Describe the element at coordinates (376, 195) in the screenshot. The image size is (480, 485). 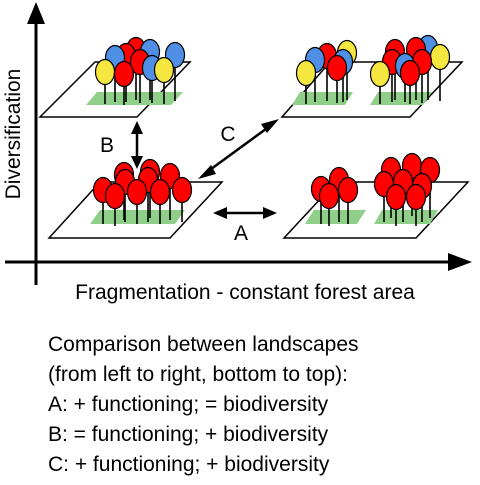
I see `landscape-high-fragmentation-low-diversity` at that location.